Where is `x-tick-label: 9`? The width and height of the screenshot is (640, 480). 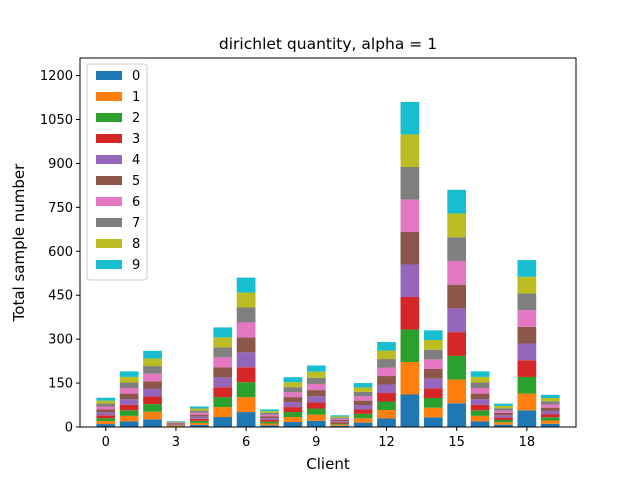 x-tick-label: 9 is located at coordinates (316, 442).